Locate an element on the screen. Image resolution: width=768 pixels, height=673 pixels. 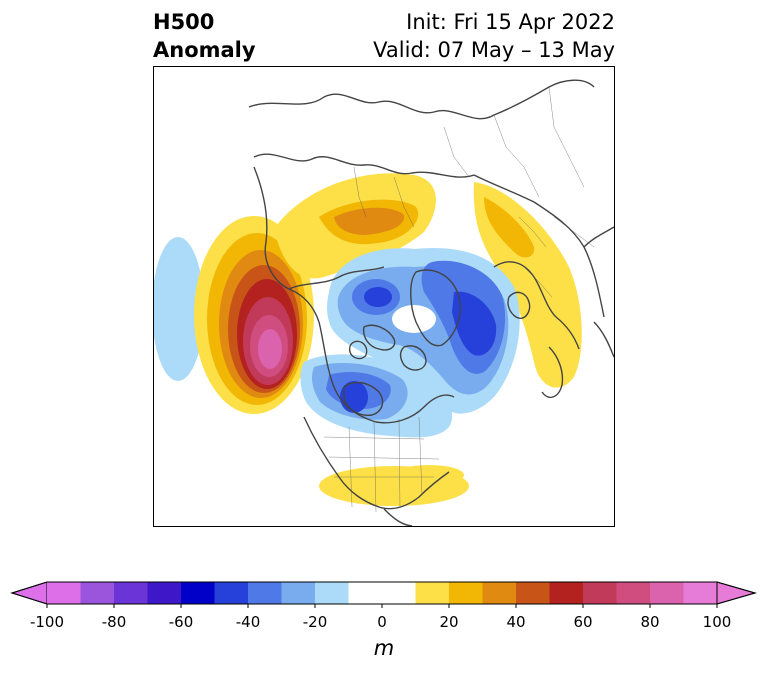
colorbar-tick-label: -40 is located at coordinates (248, 622).